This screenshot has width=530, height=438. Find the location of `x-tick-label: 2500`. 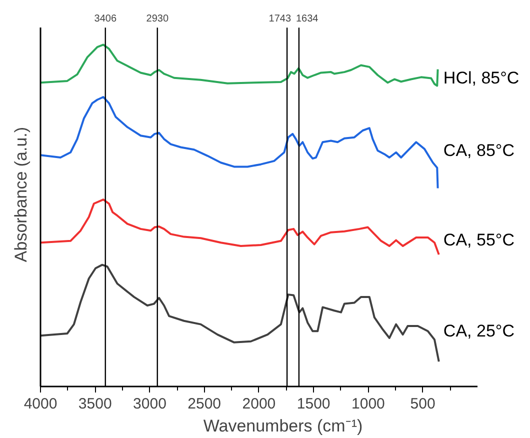

x-tick-label: 2500 is located at coordinates (205, 404).